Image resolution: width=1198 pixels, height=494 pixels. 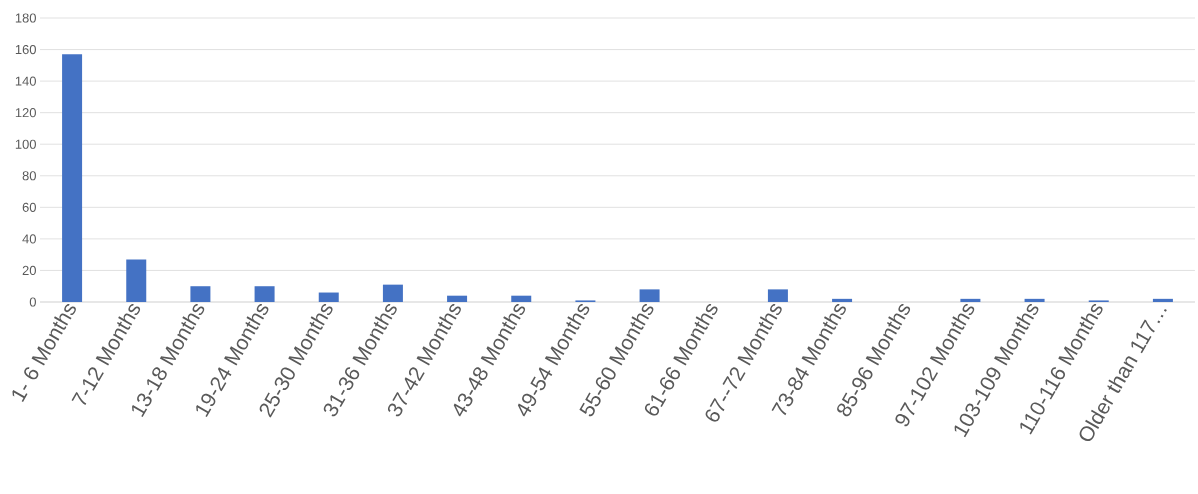 What do you see at coordinates (29, 207) in the screenshot?
I see `y-tick-label: 60` at bounding box center [29, 207].